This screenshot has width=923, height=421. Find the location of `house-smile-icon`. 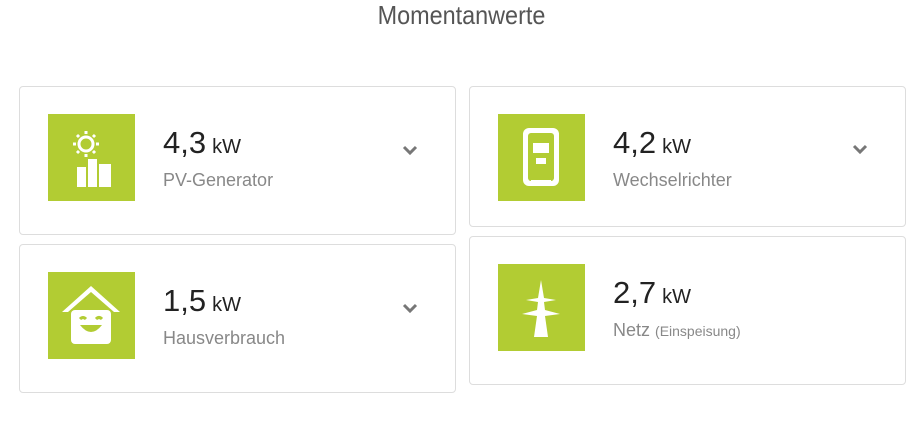

house-smile-icon is located at coordinates (91, 315).